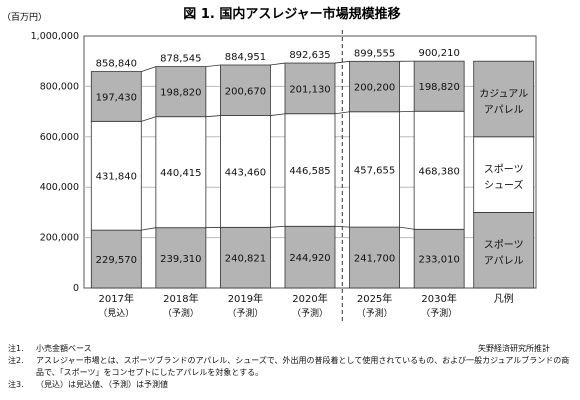 This screenshot has height=400, width=580. What do you see at coordinates (180, 173) in the screenshot?
I see `data-label: 440,415` at bounding box center [180, 173].